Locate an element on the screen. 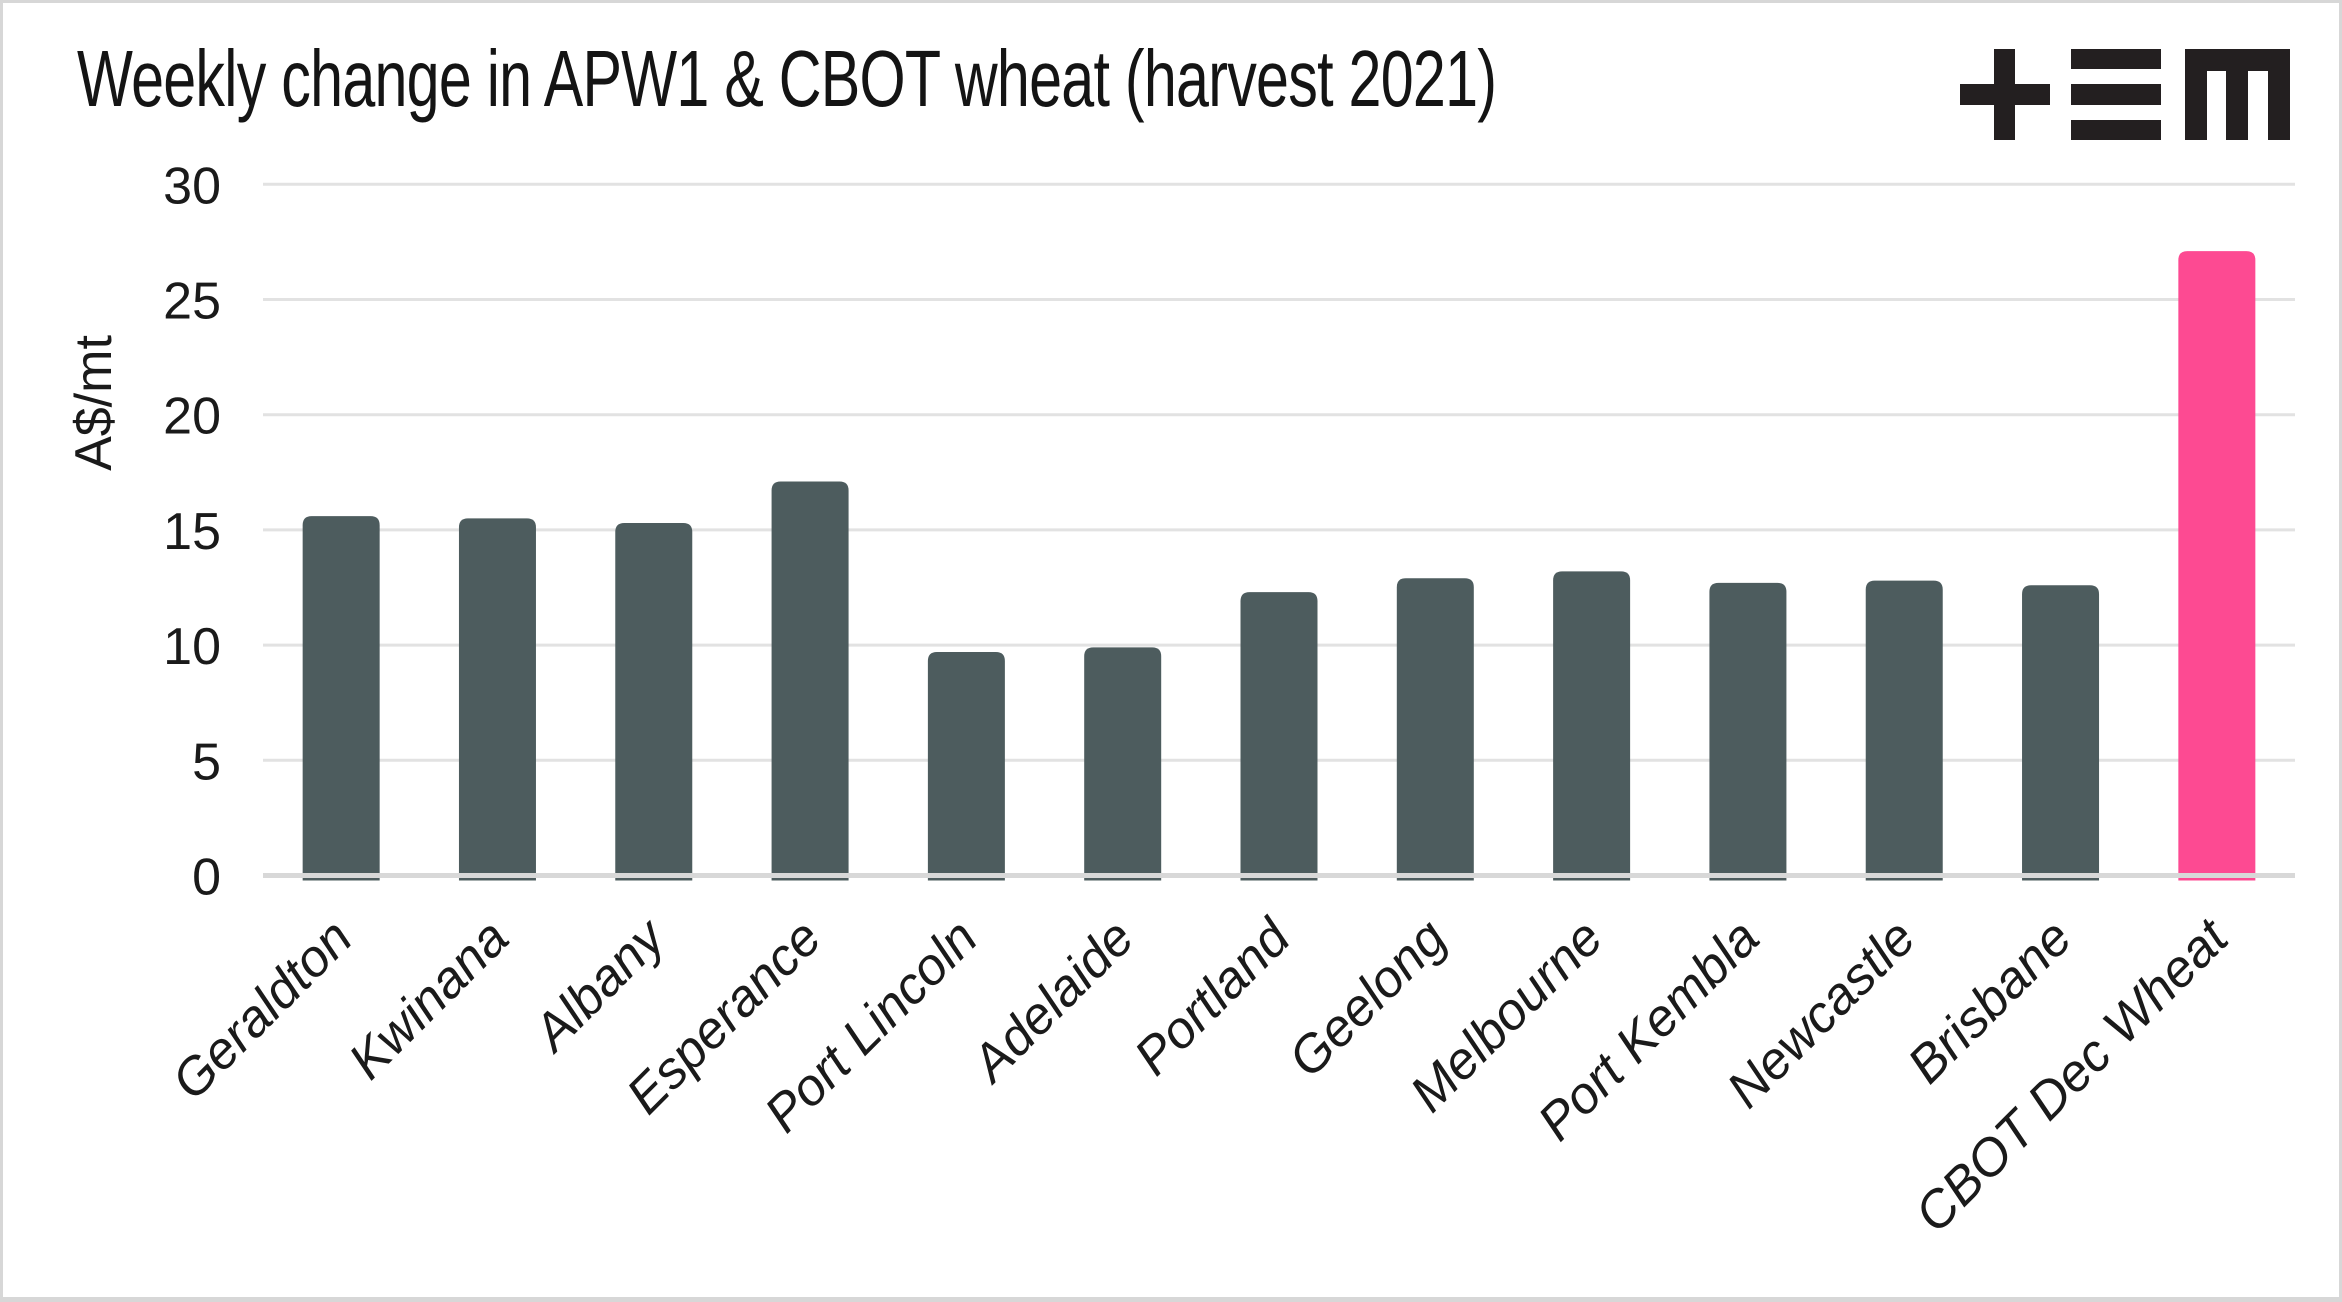 The image size is (2342, 1302). bar-port-kembla is located at coordinates (1748, 731).